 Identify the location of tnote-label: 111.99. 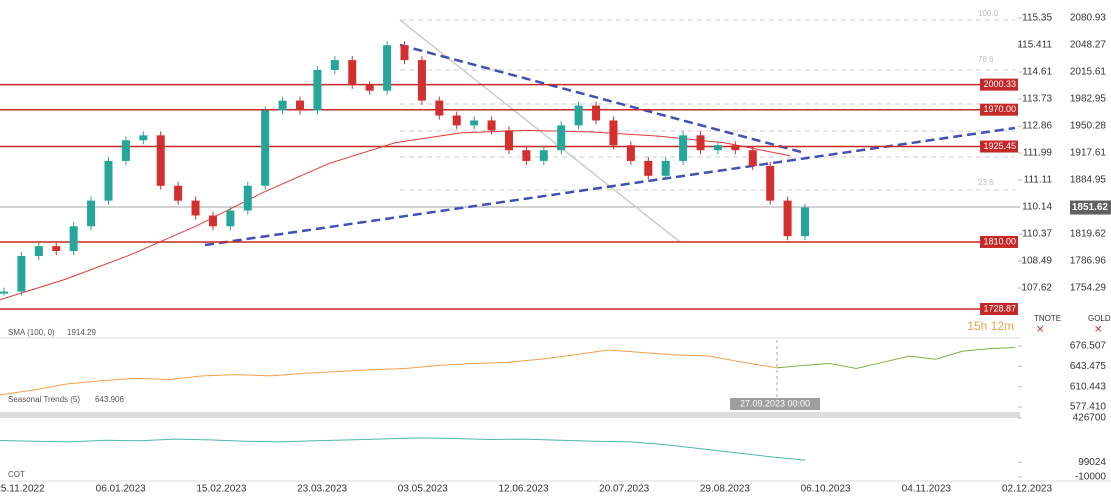
(1038, 153).